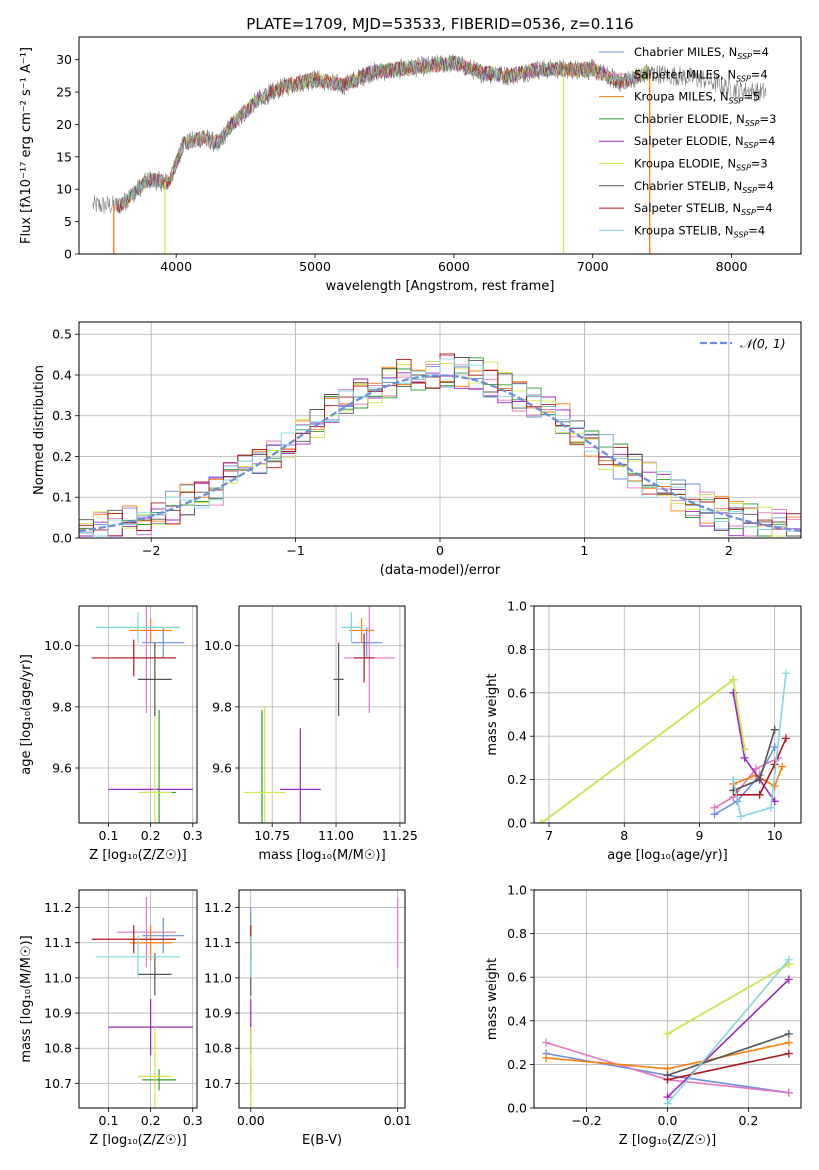  Describe the element at coordinates (684, 230) in the screenshot. I see `legend-label-main: Kroupa STELIB, N` at that location.